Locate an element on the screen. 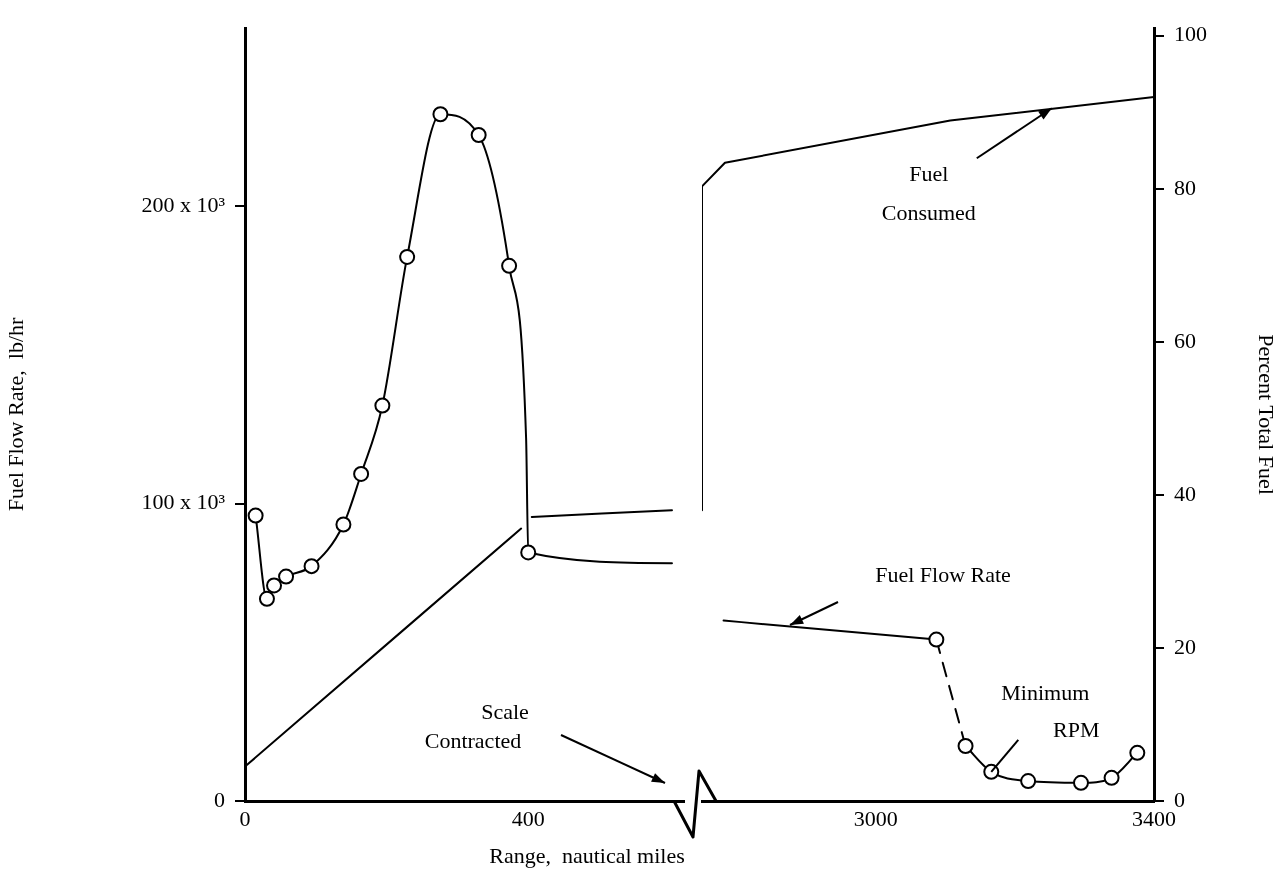 The width and height of the screenshot is (1282, 880). x-axis-title: Range, nautical miles is located at coordinates (587, 856).